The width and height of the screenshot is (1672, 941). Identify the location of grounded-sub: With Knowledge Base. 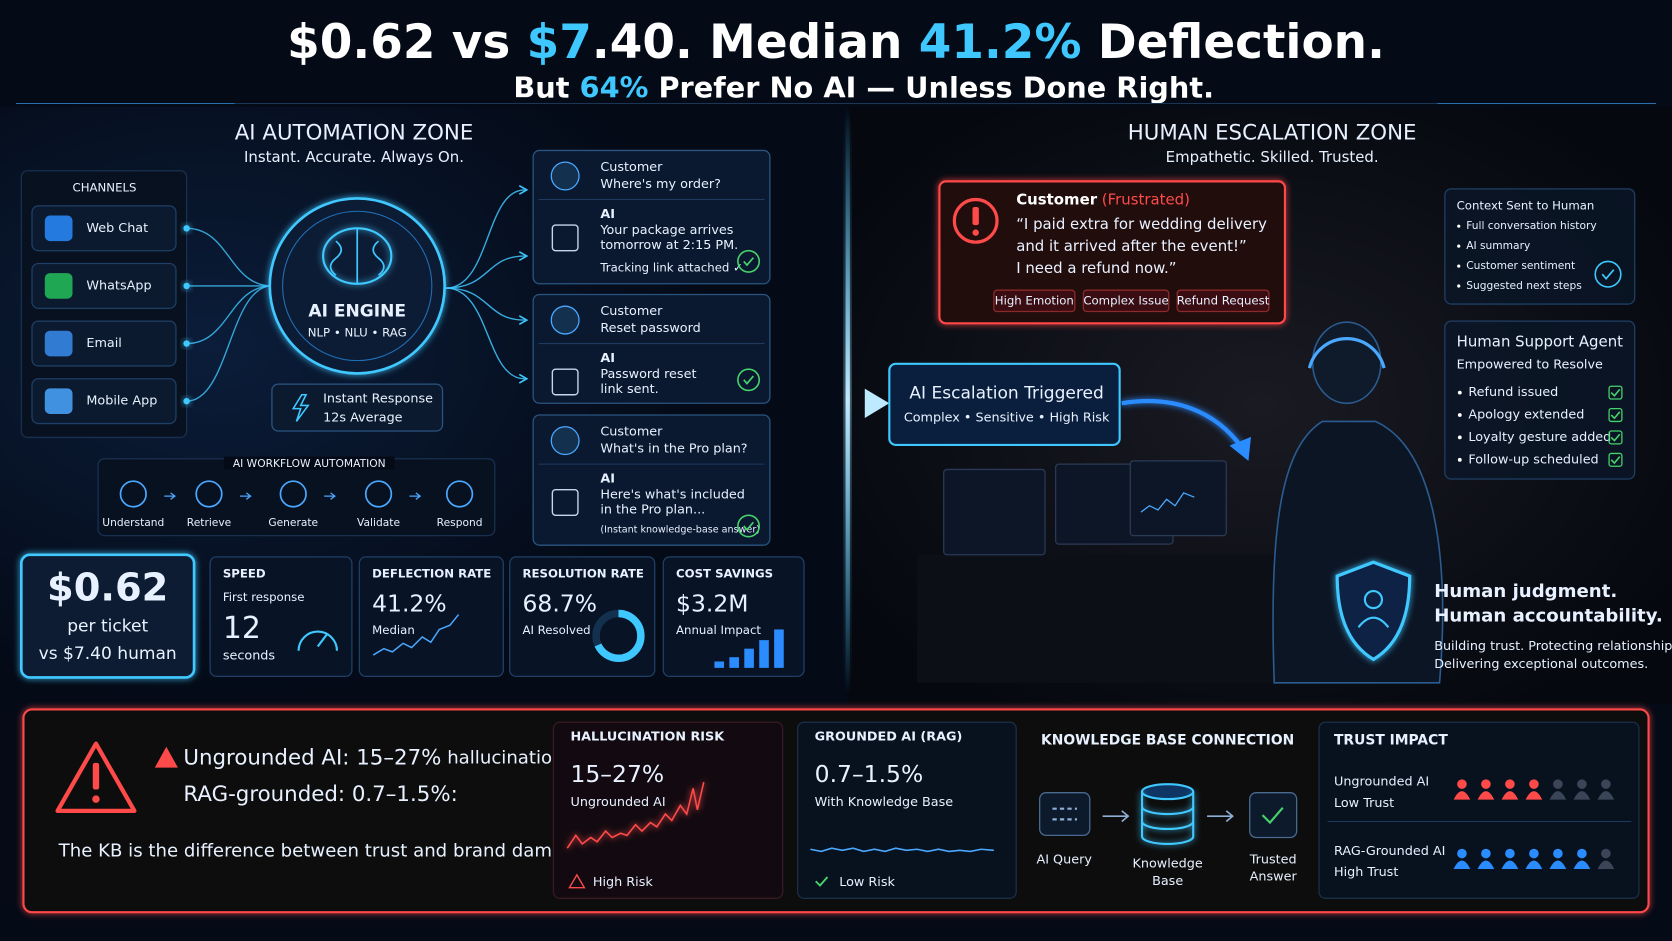
(884, 802).